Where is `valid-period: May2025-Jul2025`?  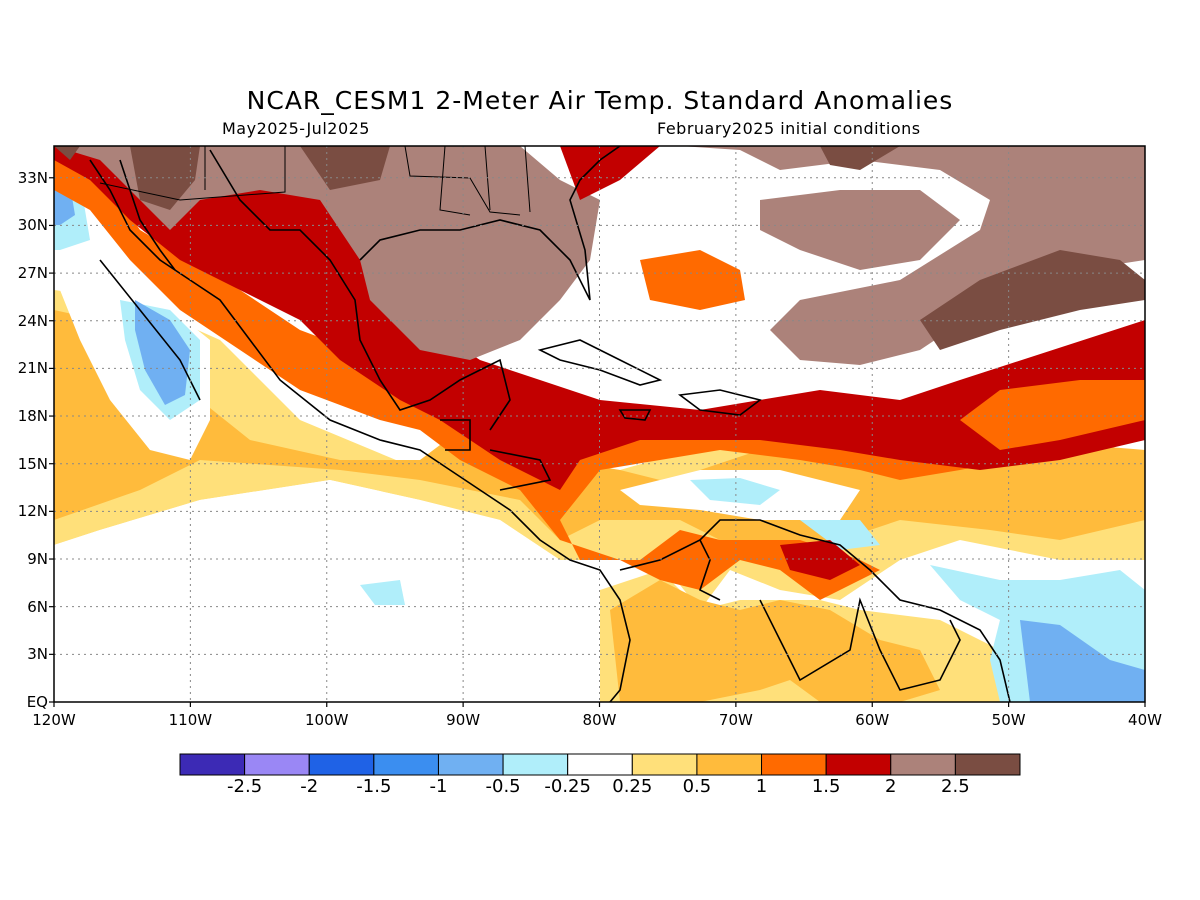 valid-period: May2025-Jul2025 is located at coordinates (296, 128).